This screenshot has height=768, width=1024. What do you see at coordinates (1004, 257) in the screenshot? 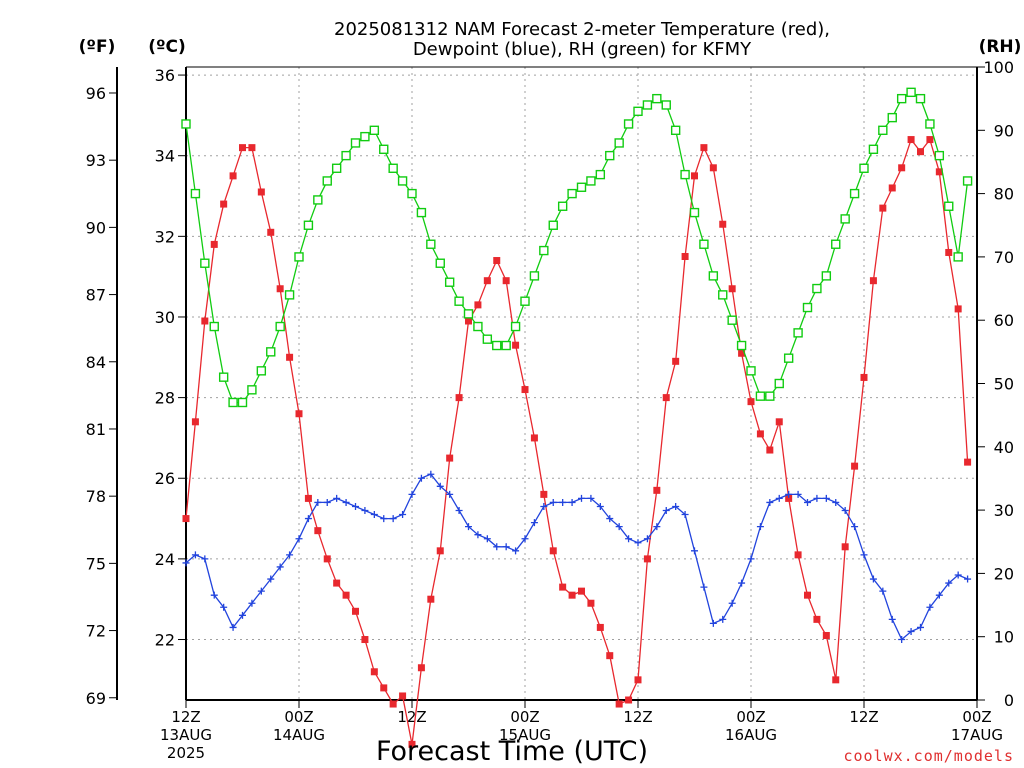
I see `rh-tick-label: 70` at bounding box center [1004, 257].